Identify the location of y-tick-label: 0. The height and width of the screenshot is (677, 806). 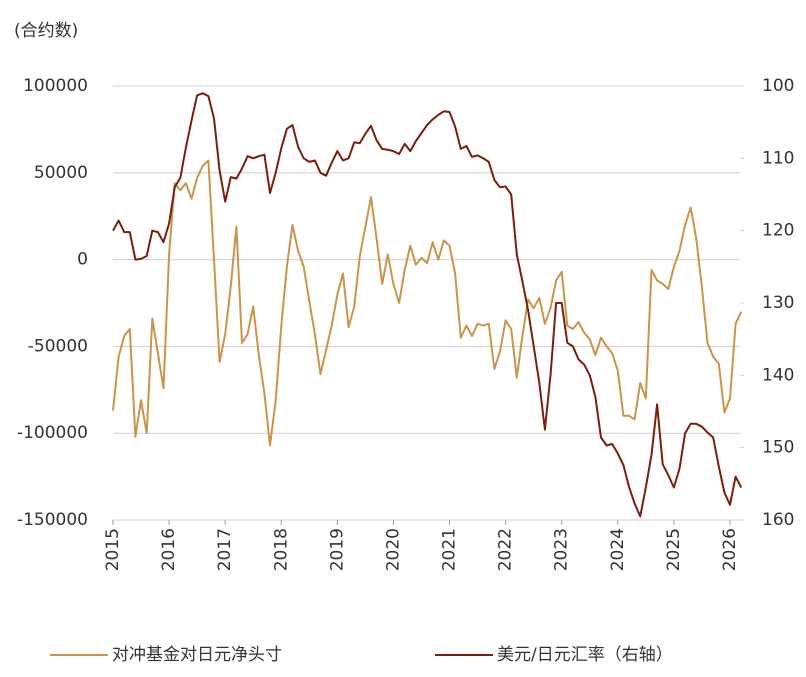
(82, 260).